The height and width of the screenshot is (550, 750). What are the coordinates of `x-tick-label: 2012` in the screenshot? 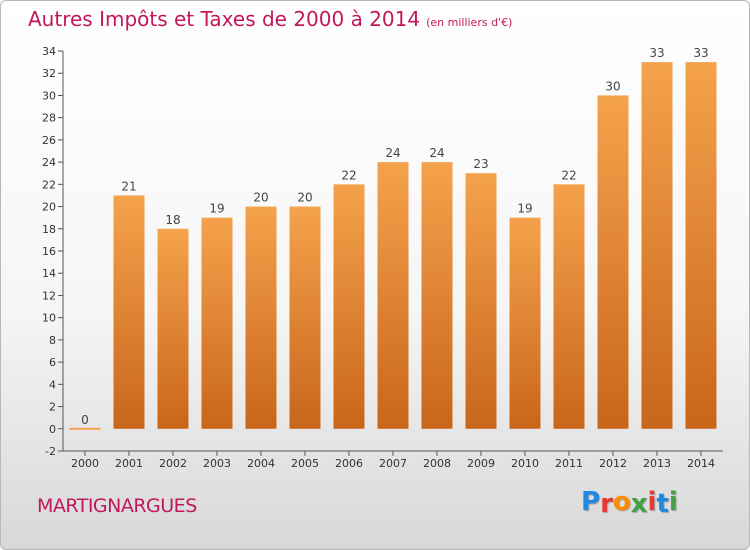 It's located at (613, 463).